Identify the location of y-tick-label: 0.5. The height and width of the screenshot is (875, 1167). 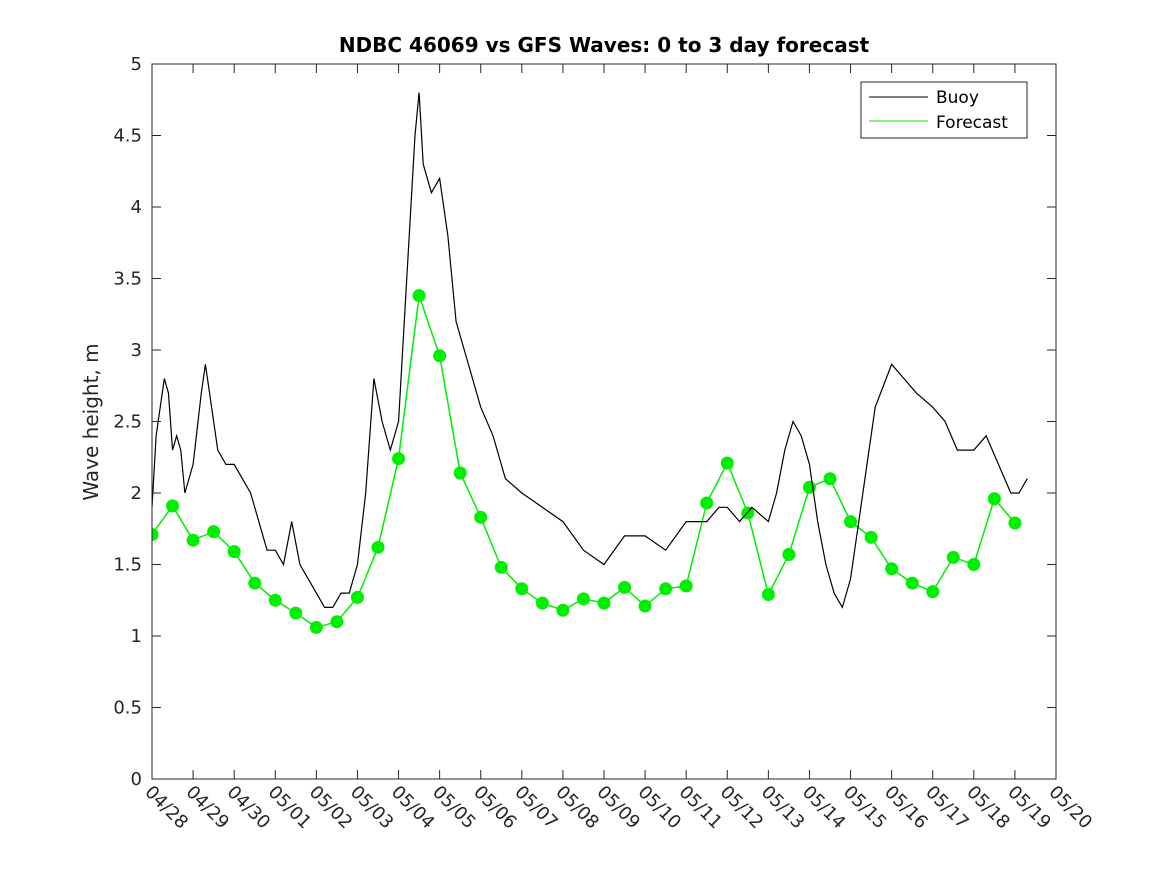
(127, 708).